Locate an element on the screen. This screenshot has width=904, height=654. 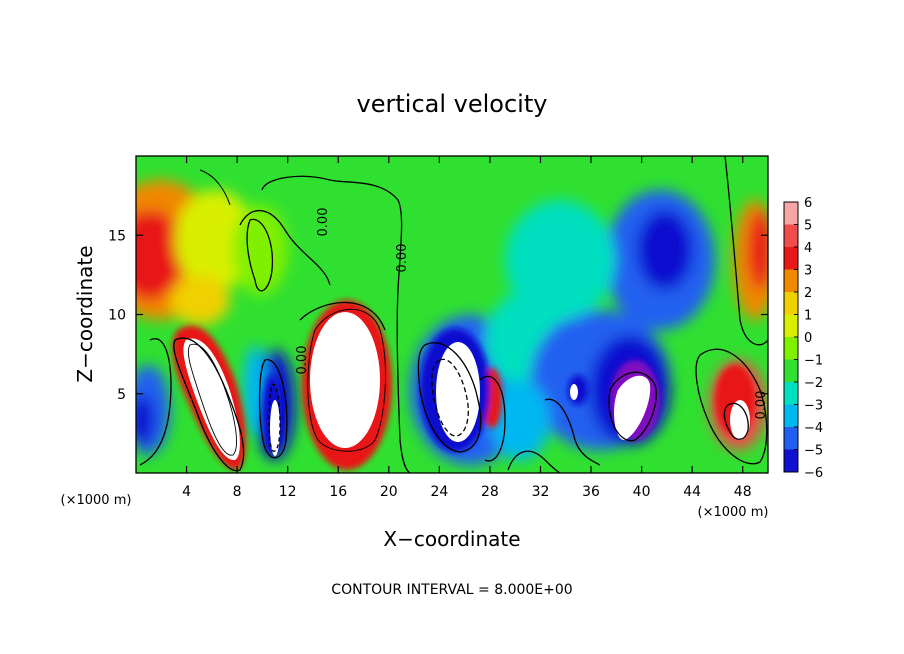
colorbar-label: 3 is located at coordinates (808, 271).